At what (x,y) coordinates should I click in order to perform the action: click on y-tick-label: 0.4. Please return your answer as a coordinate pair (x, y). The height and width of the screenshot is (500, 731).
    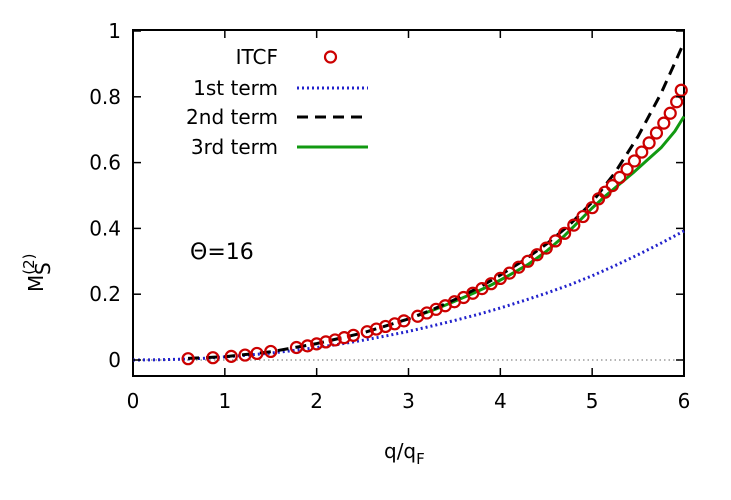
    Looking at the image, I should click on (105, 228).